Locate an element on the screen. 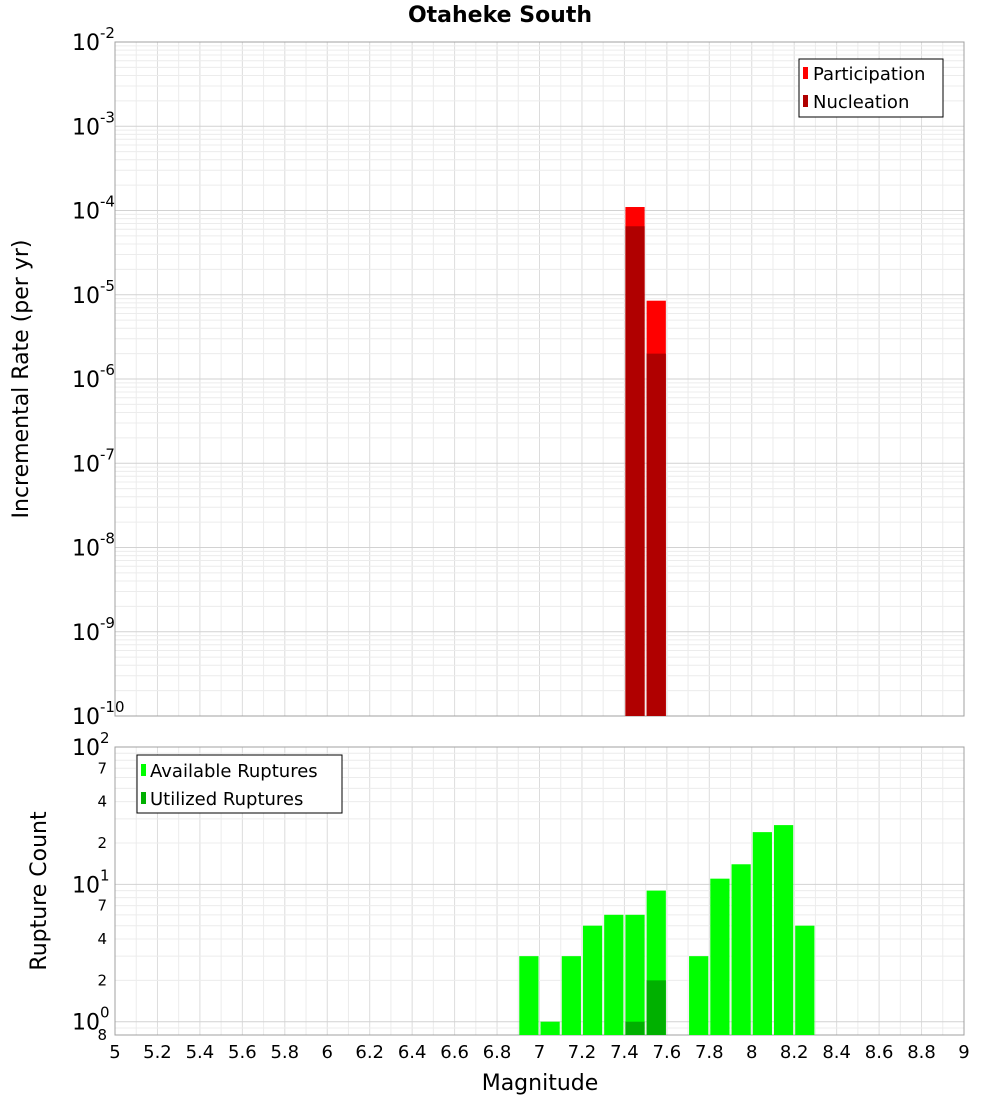 This screenshot has height=1100, width=1000. rate-y-tick-label: 10⁻⁶ is located at coordinates (93, 377).